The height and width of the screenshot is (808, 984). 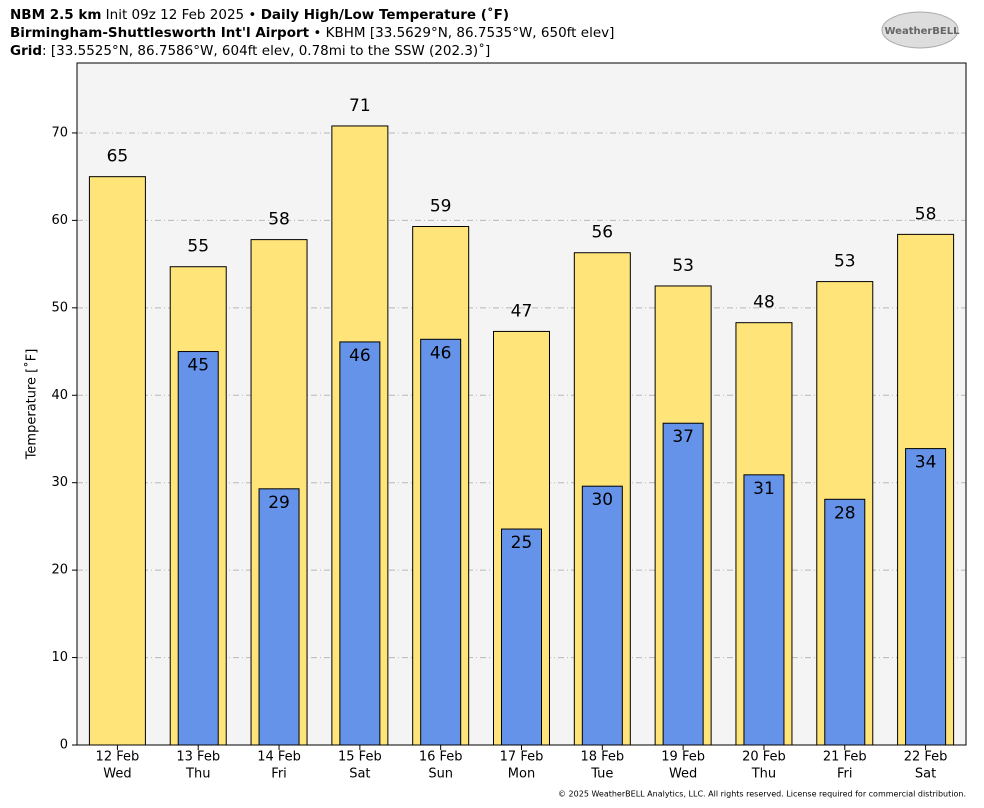 What do you see at coordinates (440, 774) in the screenshot?
I see `x-tick-label: Sun` at bounding box center [440, 774].